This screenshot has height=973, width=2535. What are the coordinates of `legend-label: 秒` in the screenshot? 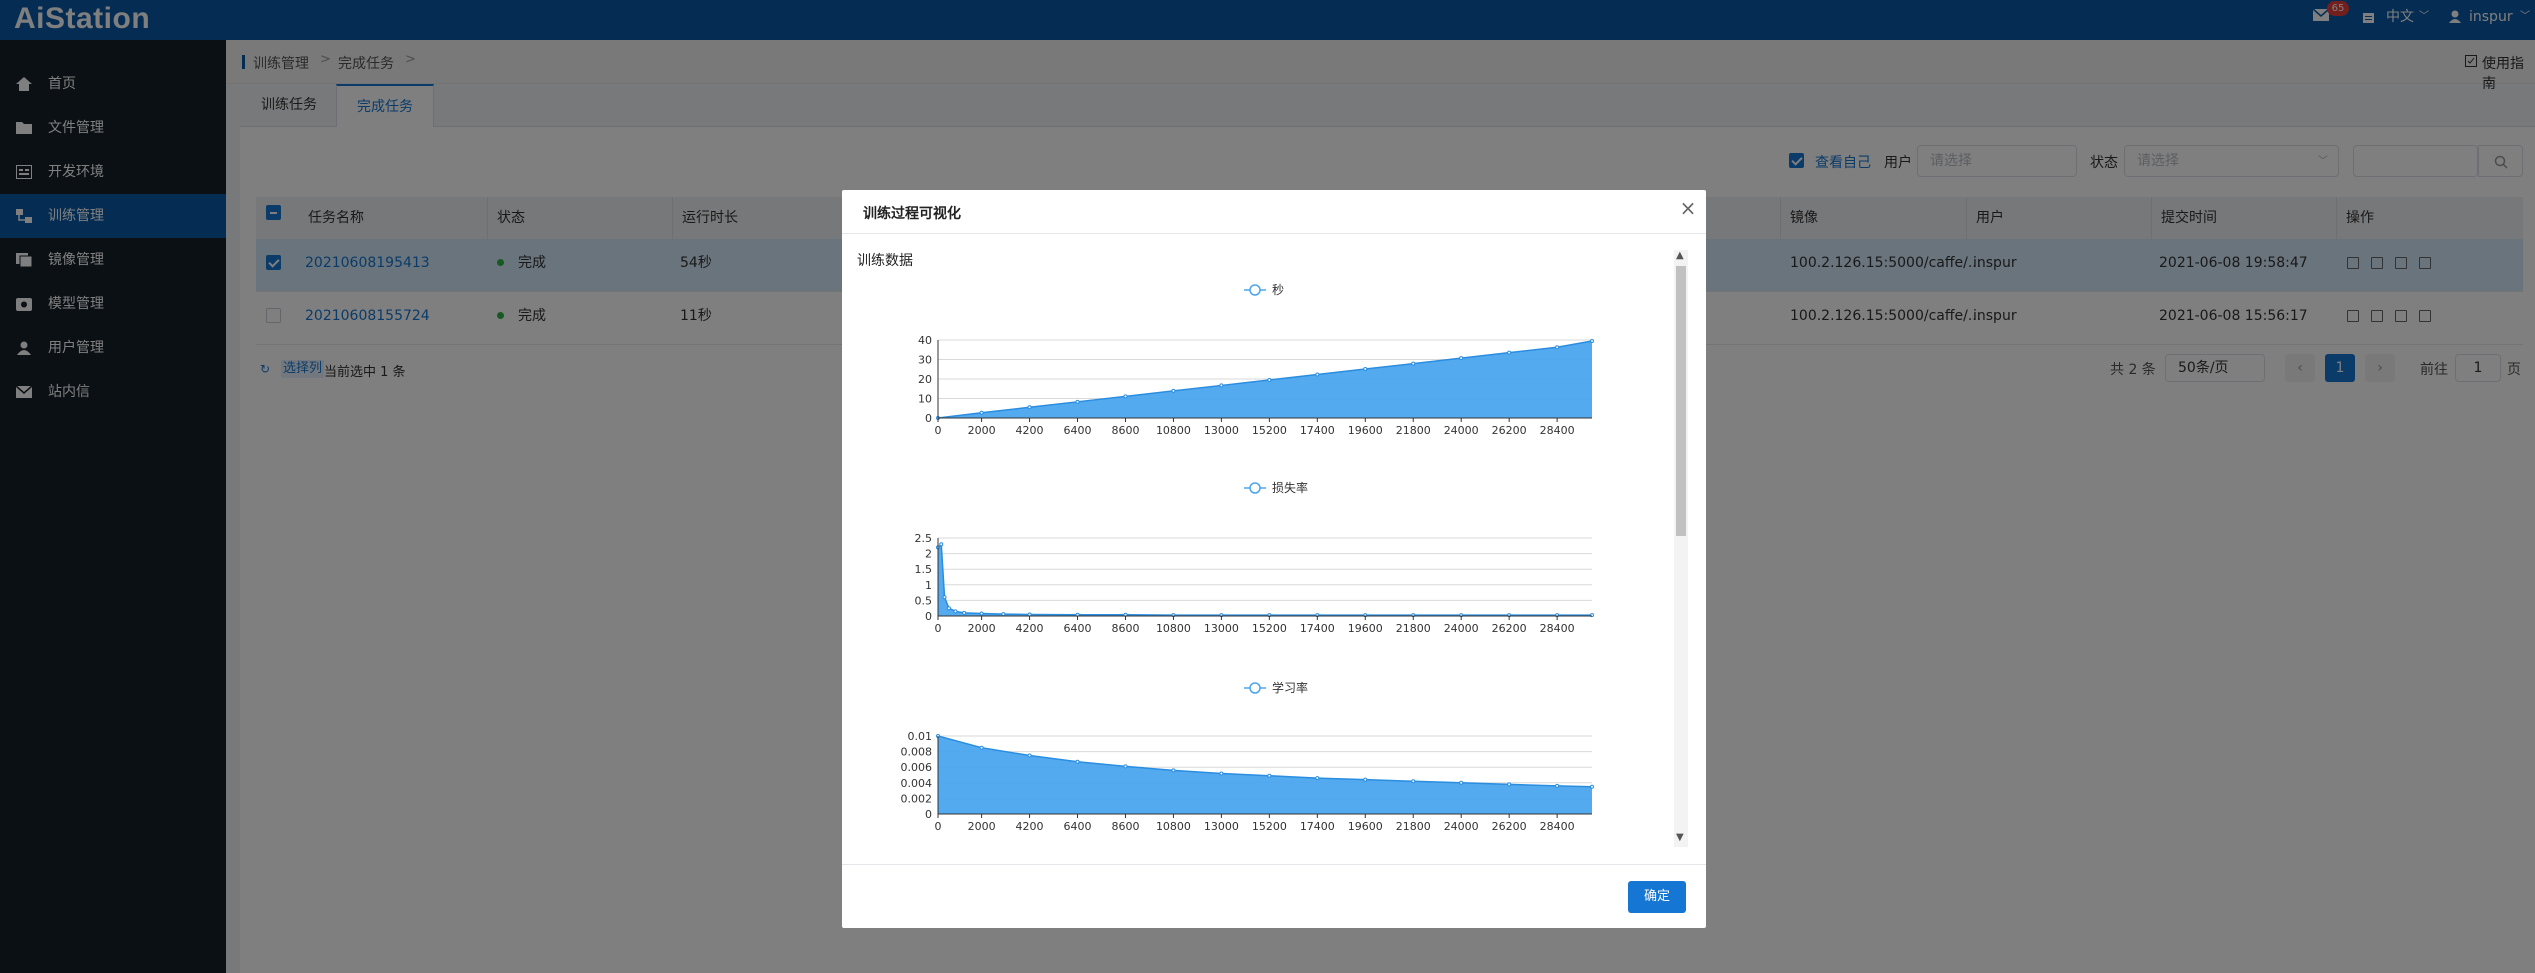 It's located at (1278, 290).